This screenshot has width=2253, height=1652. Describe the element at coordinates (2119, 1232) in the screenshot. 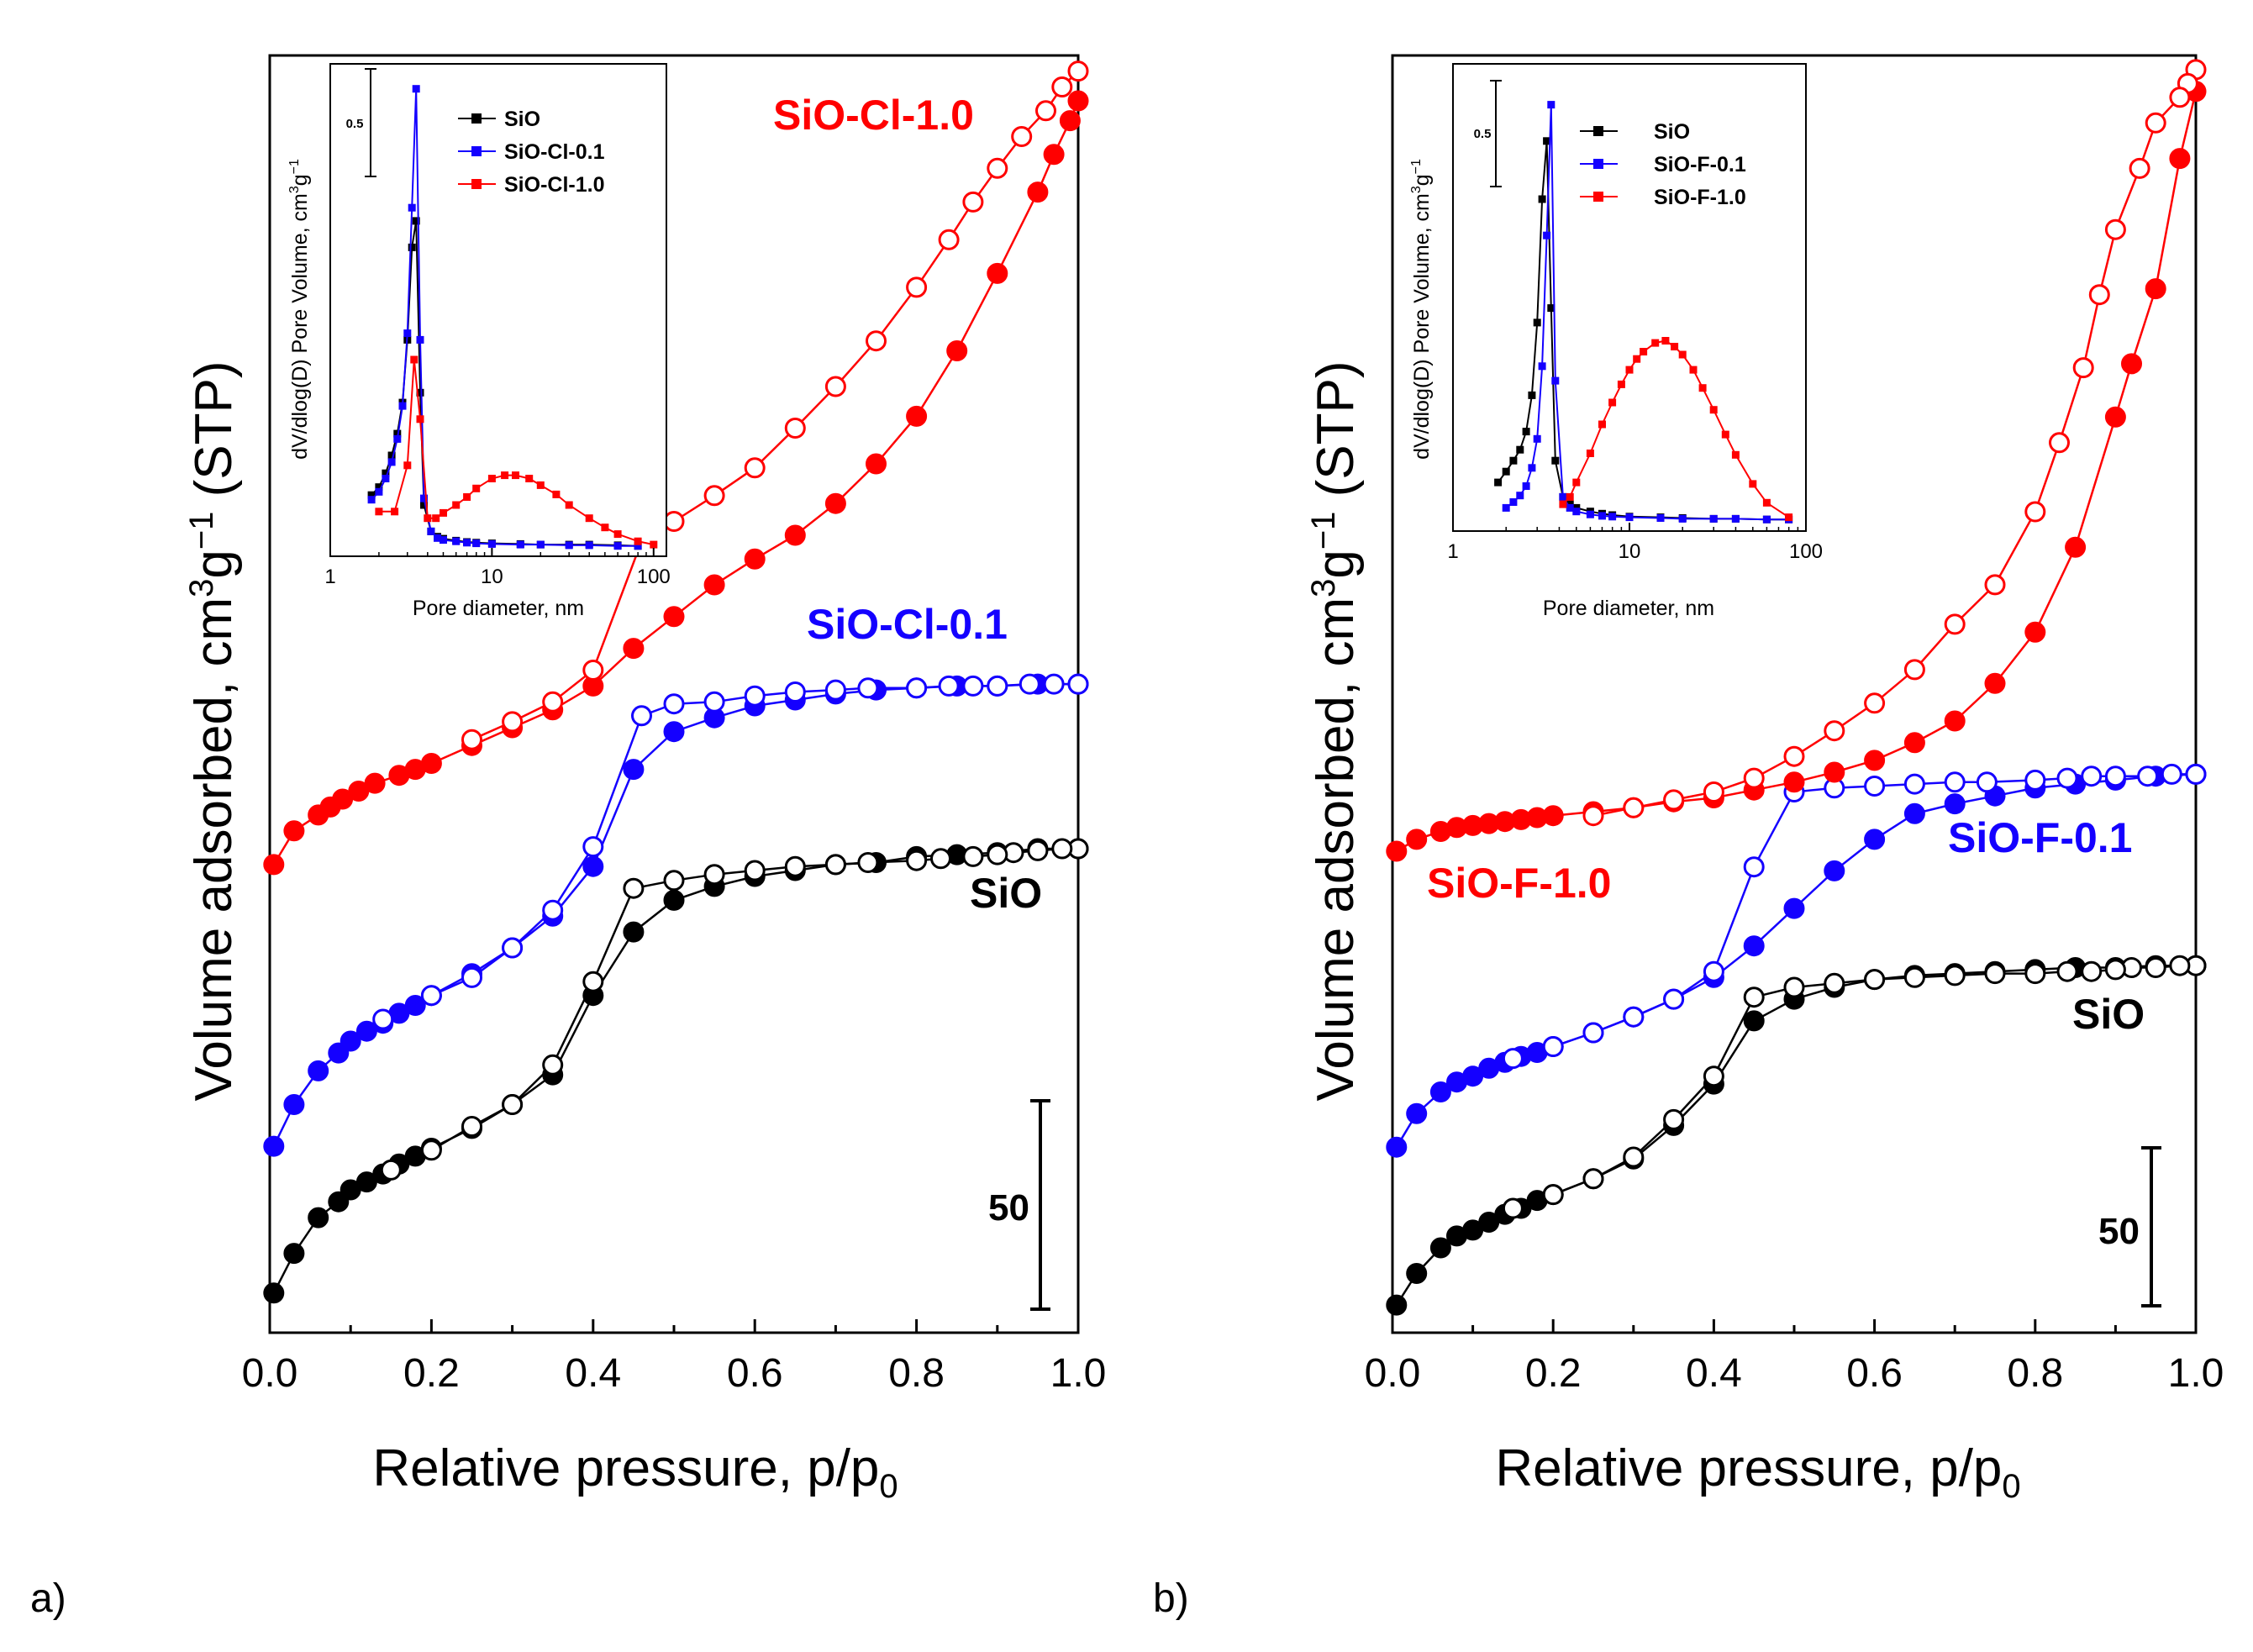

I see `scale-bar-label: 50` at that location.